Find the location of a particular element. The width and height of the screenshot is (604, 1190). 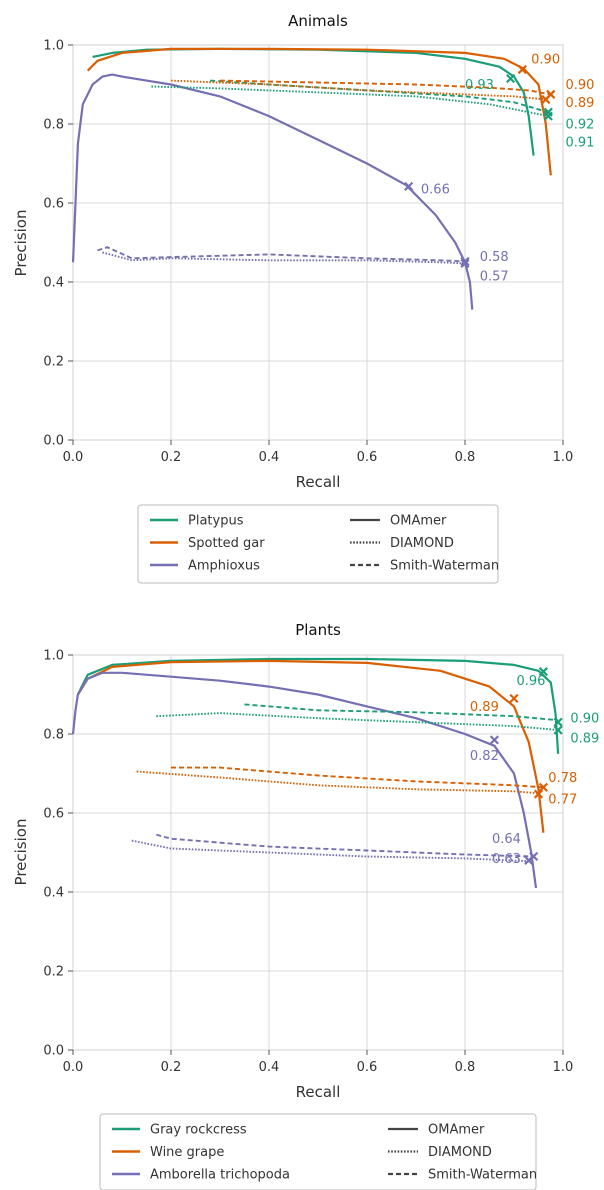

score-label: 0.96 is located at coordinates (530, 681).